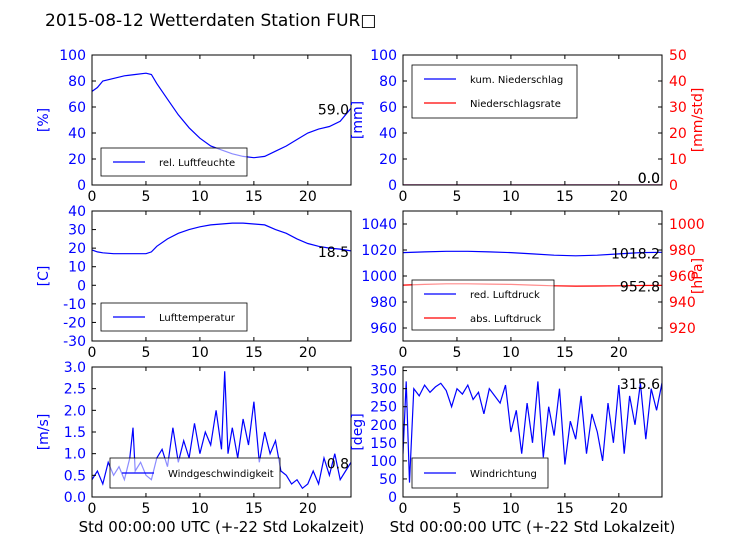 This screenshot has height=552, width=736. Describe the element at coordinates (77, 268) in the screenshot. I see `y-tick-label: 10` at that location.